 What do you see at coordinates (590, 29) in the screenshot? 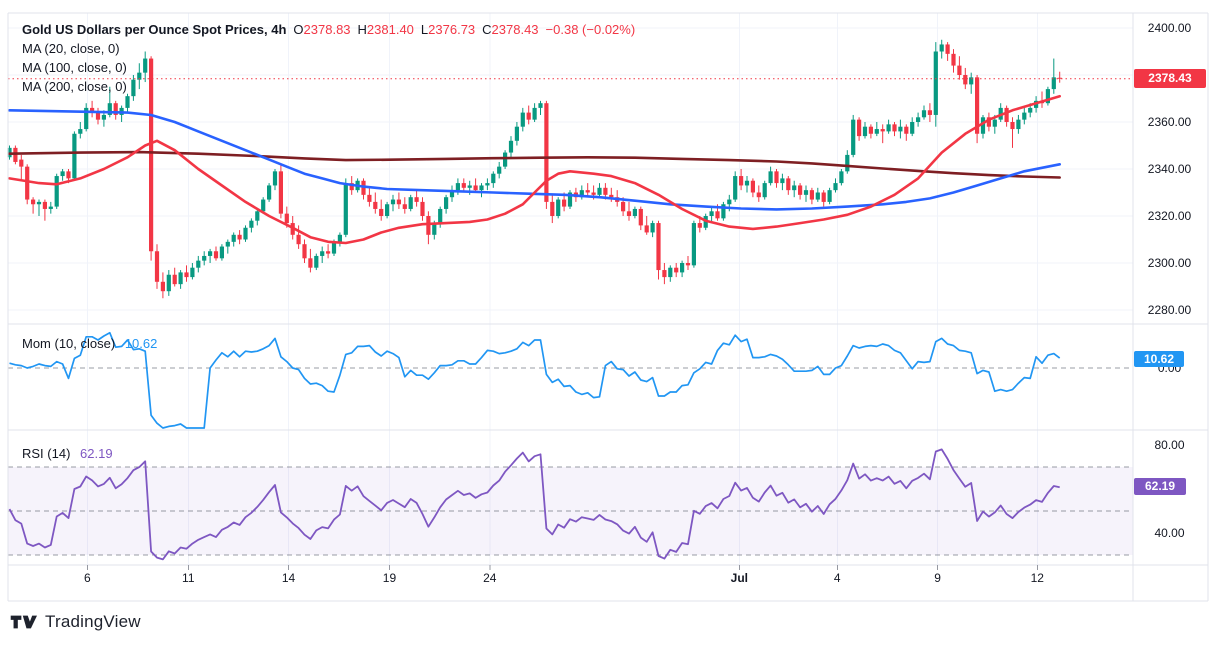
I see `price-change: −0.38 (−0.02%)` at bounding box center [590, 29].